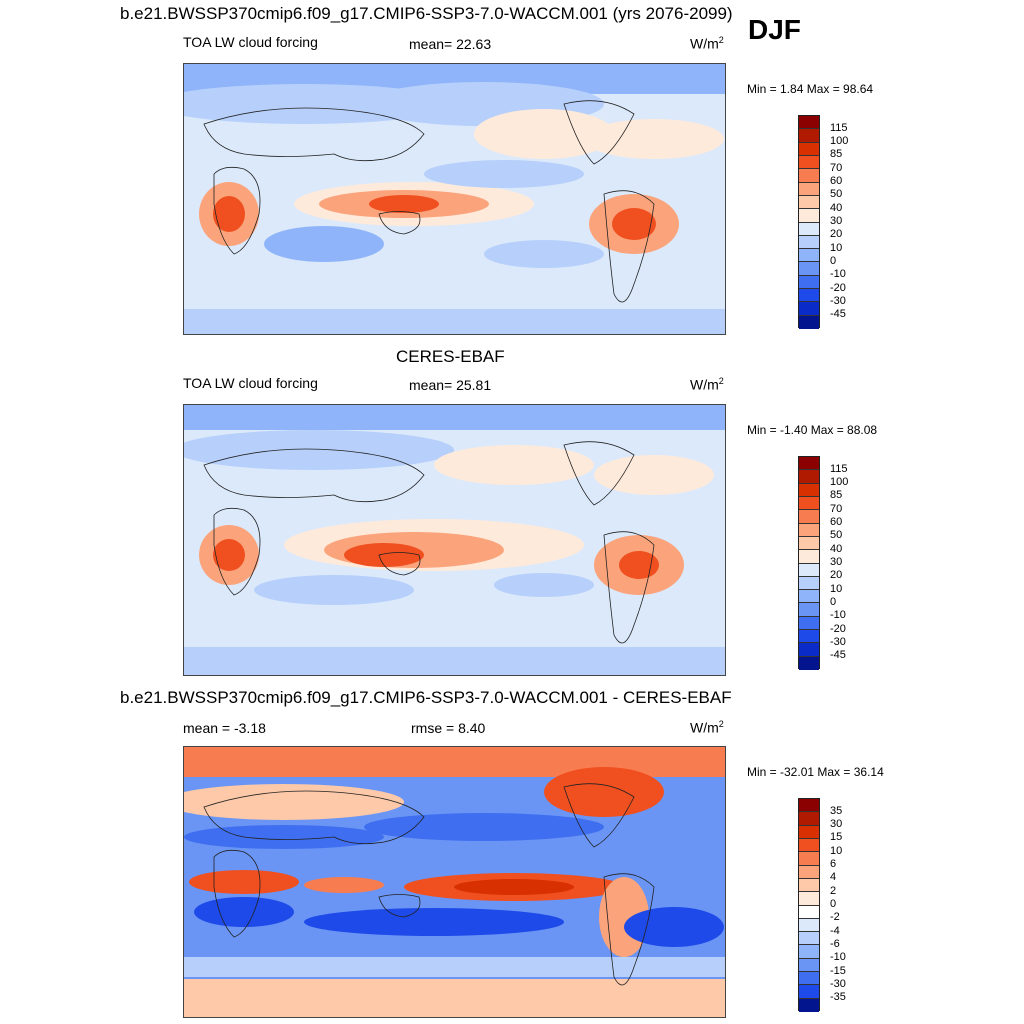  Describe the element at coordinates (836, 181) in the screenshot. I see `panel1-colorbar-label: 60` at that location.